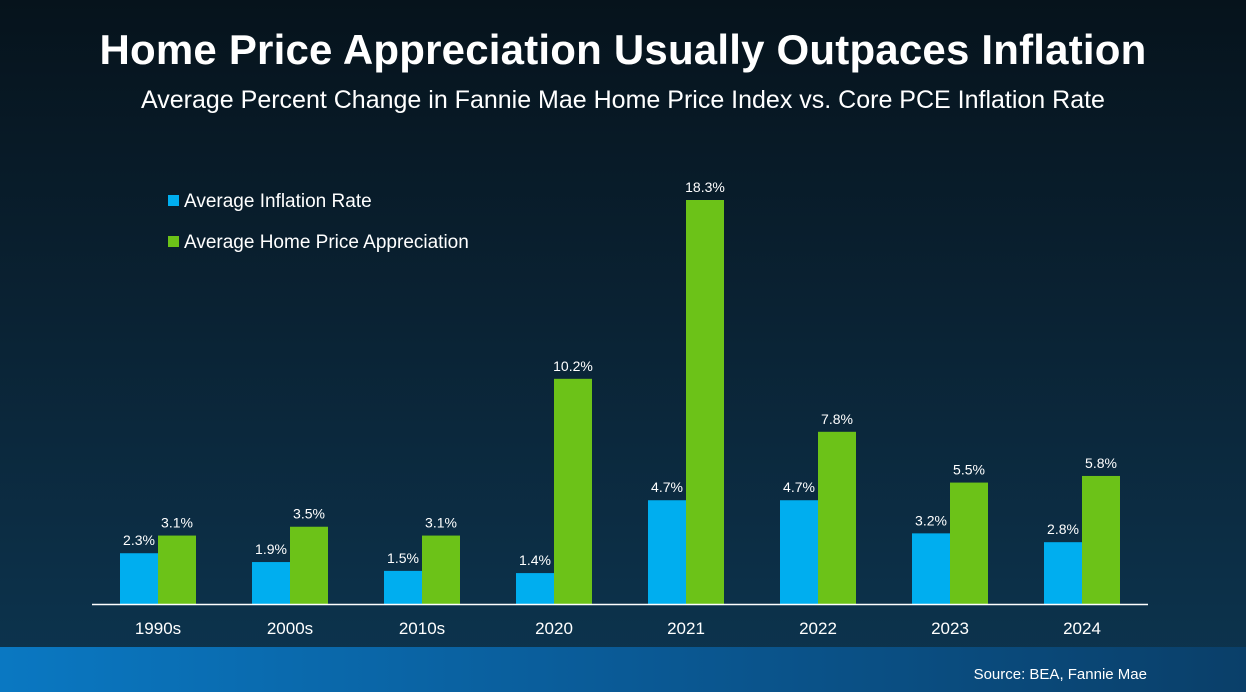  What do you see at coordinates (1063, 573) in the screenshot?
I see `inflation-bar-2024` at bounding box center [1063, 573].